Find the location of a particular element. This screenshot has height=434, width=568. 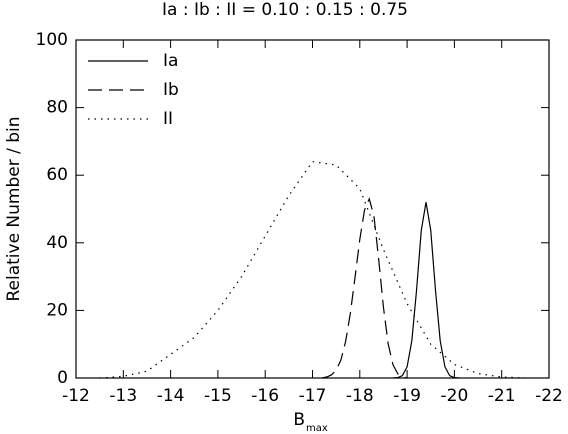

y-tick-label: 20 is located at coordinates (57, 310).